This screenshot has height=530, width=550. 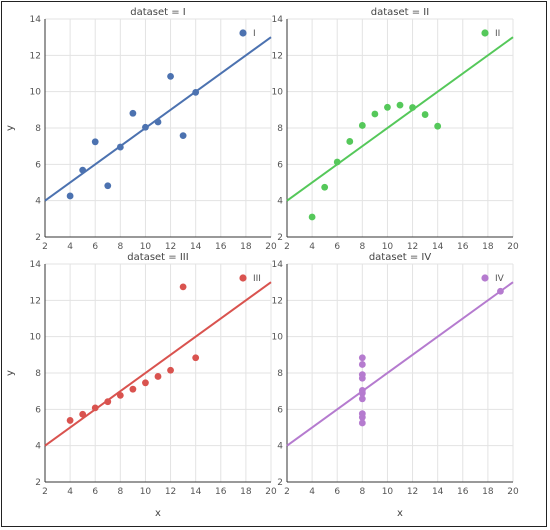 I want to click on regression-line, so click(x=400, y=364).